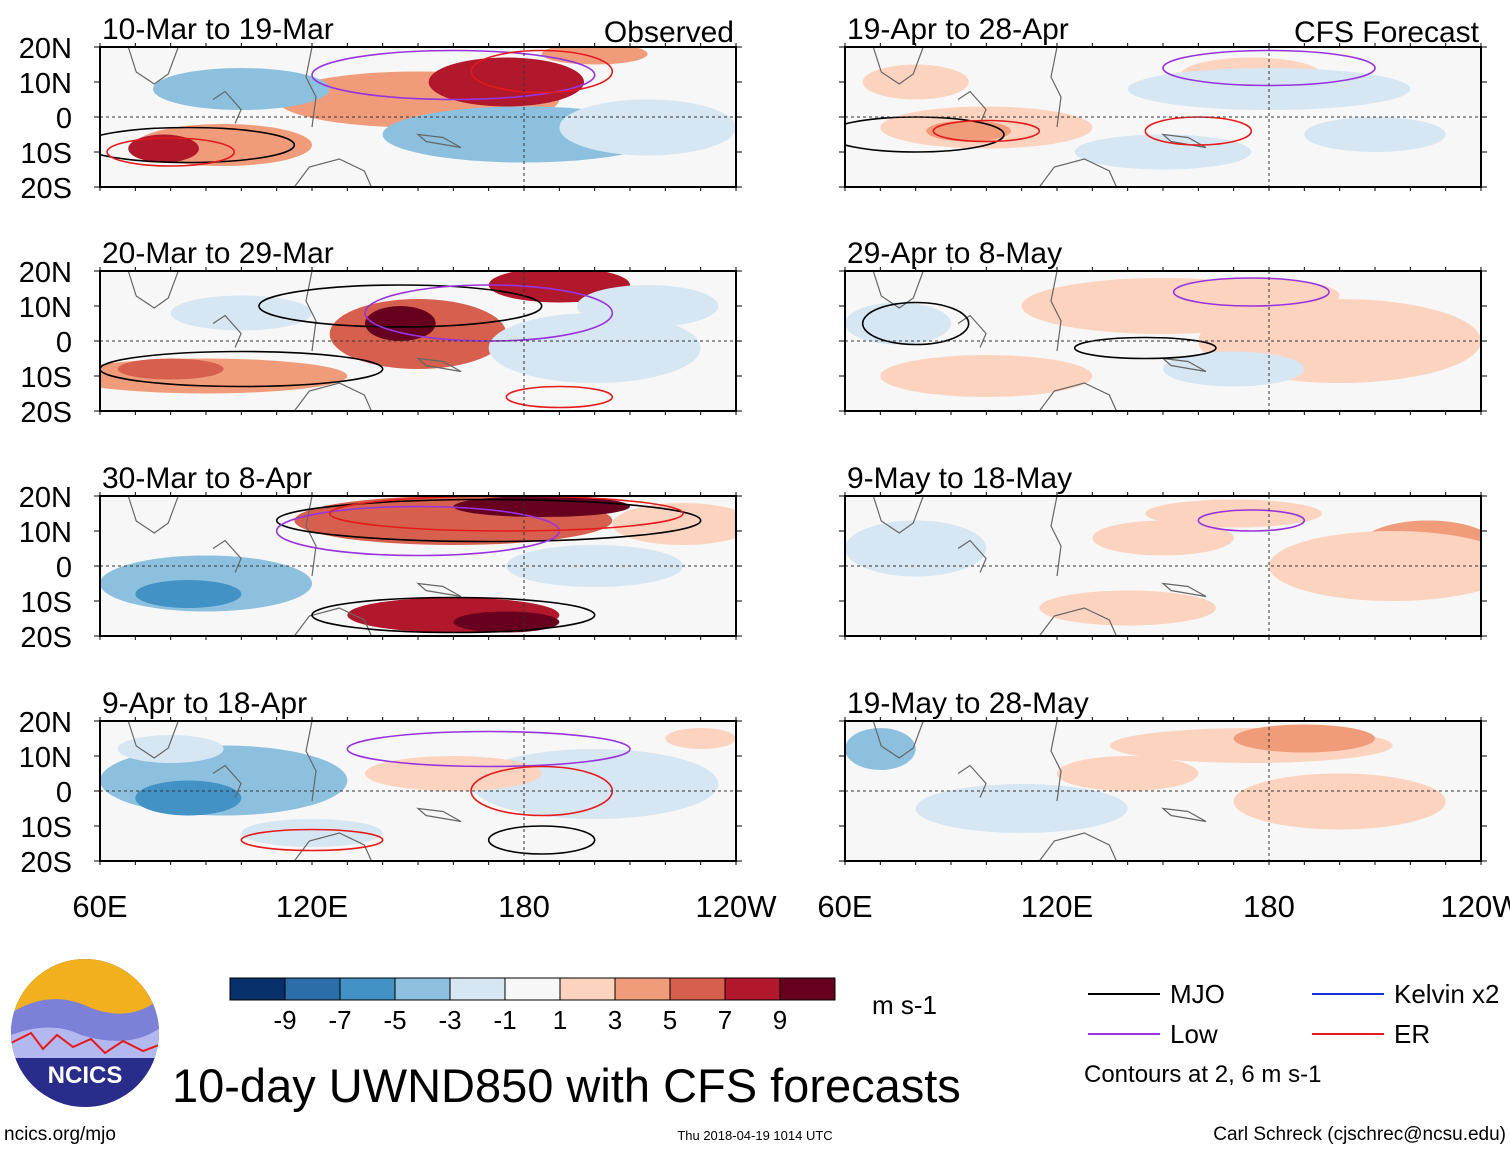 This screenshot has width=1510, height=1149. Describe the element at coordinates (1197, 994) in the screenshot. I see `legend-label: MJO` at that location.